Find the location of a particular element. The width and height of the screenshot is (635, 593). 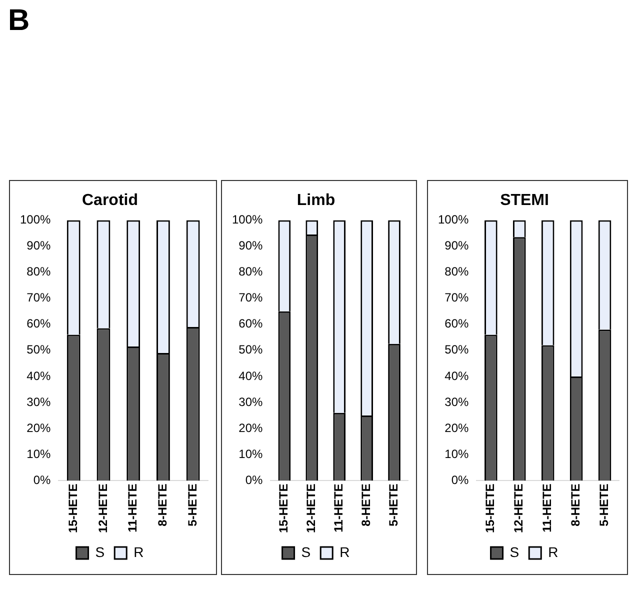

text: B is located at coordinates (19, 21).